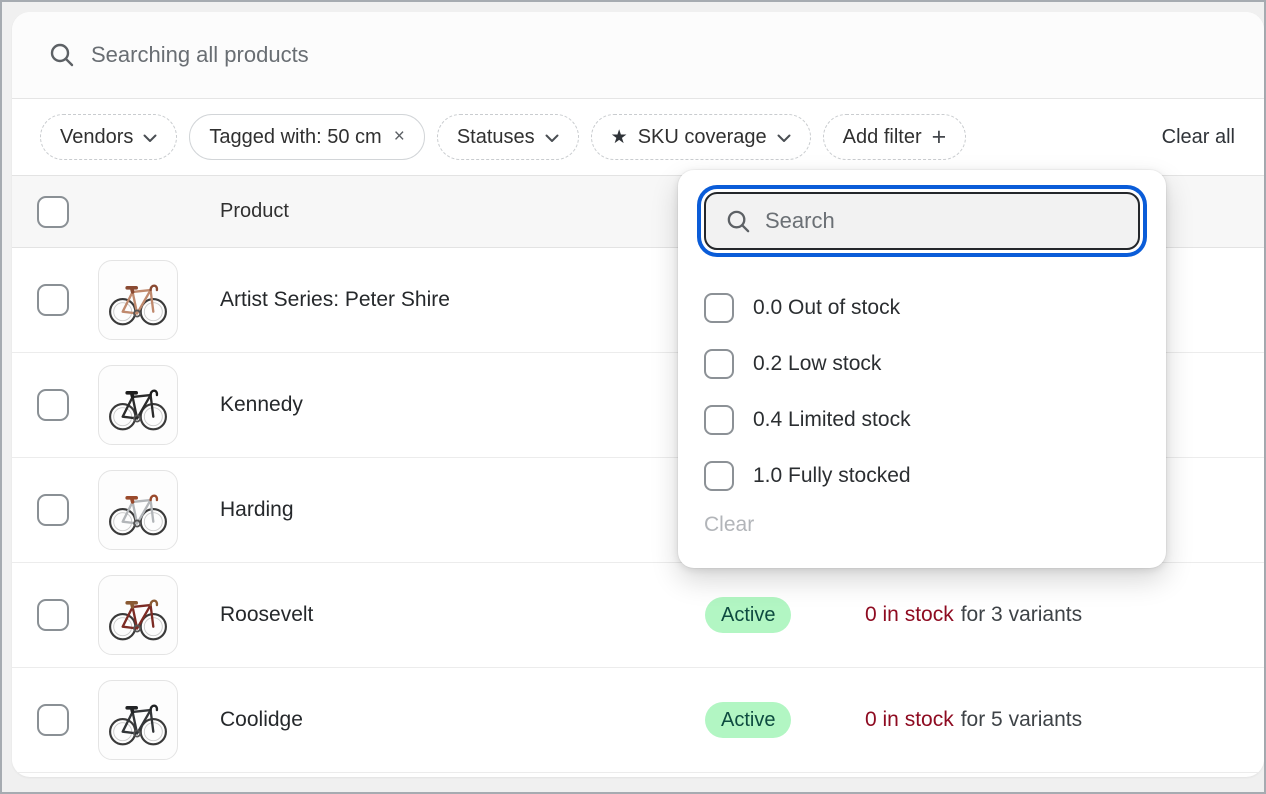  I want to click on star-icon: ★, so click(619, 137).